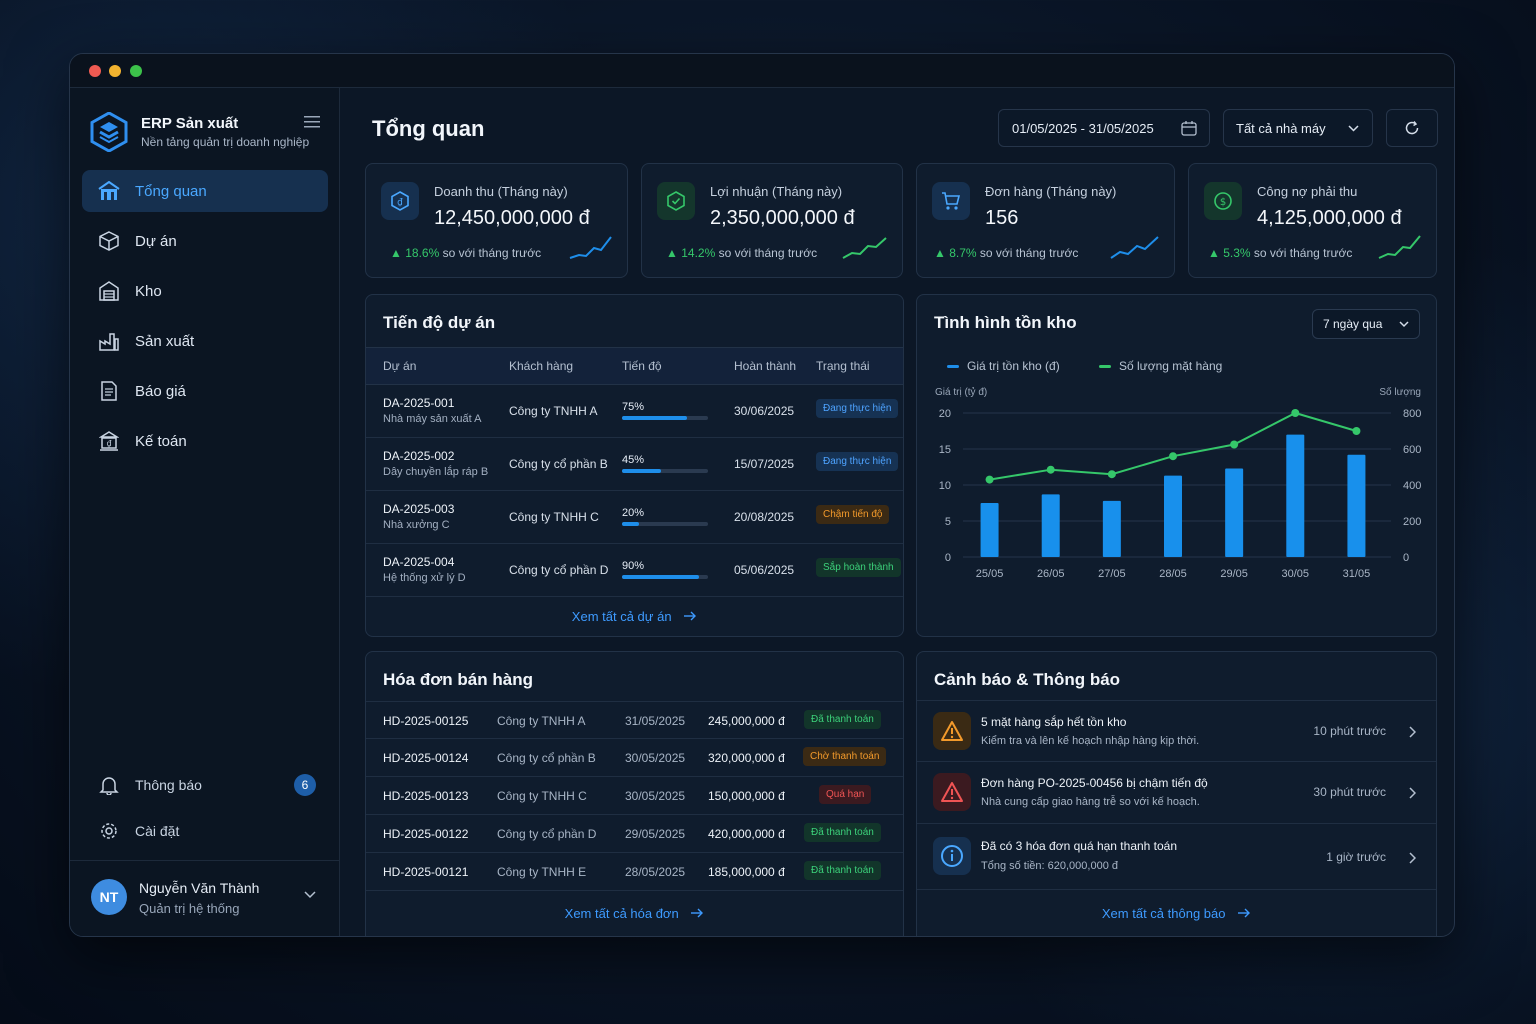 This screenshot has height=1024, width=1536. I want to click on warehouse-icon, so click(109, 291).